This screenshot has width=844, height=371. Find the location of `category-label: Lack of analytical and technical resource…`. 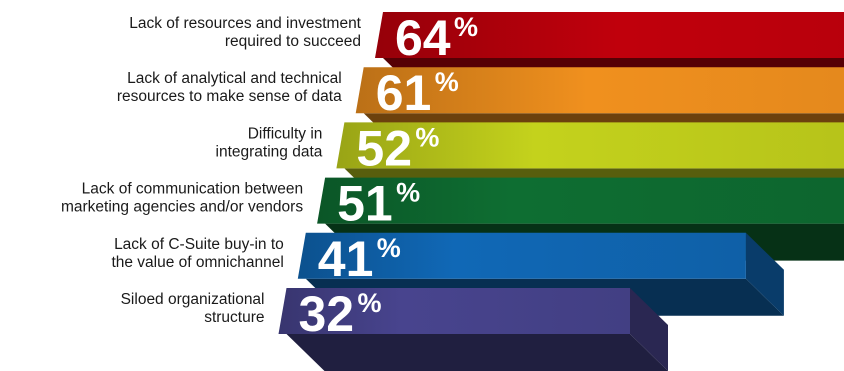

category-label: Lack of analytical and technical resource… is located at coordinates (229, 87).